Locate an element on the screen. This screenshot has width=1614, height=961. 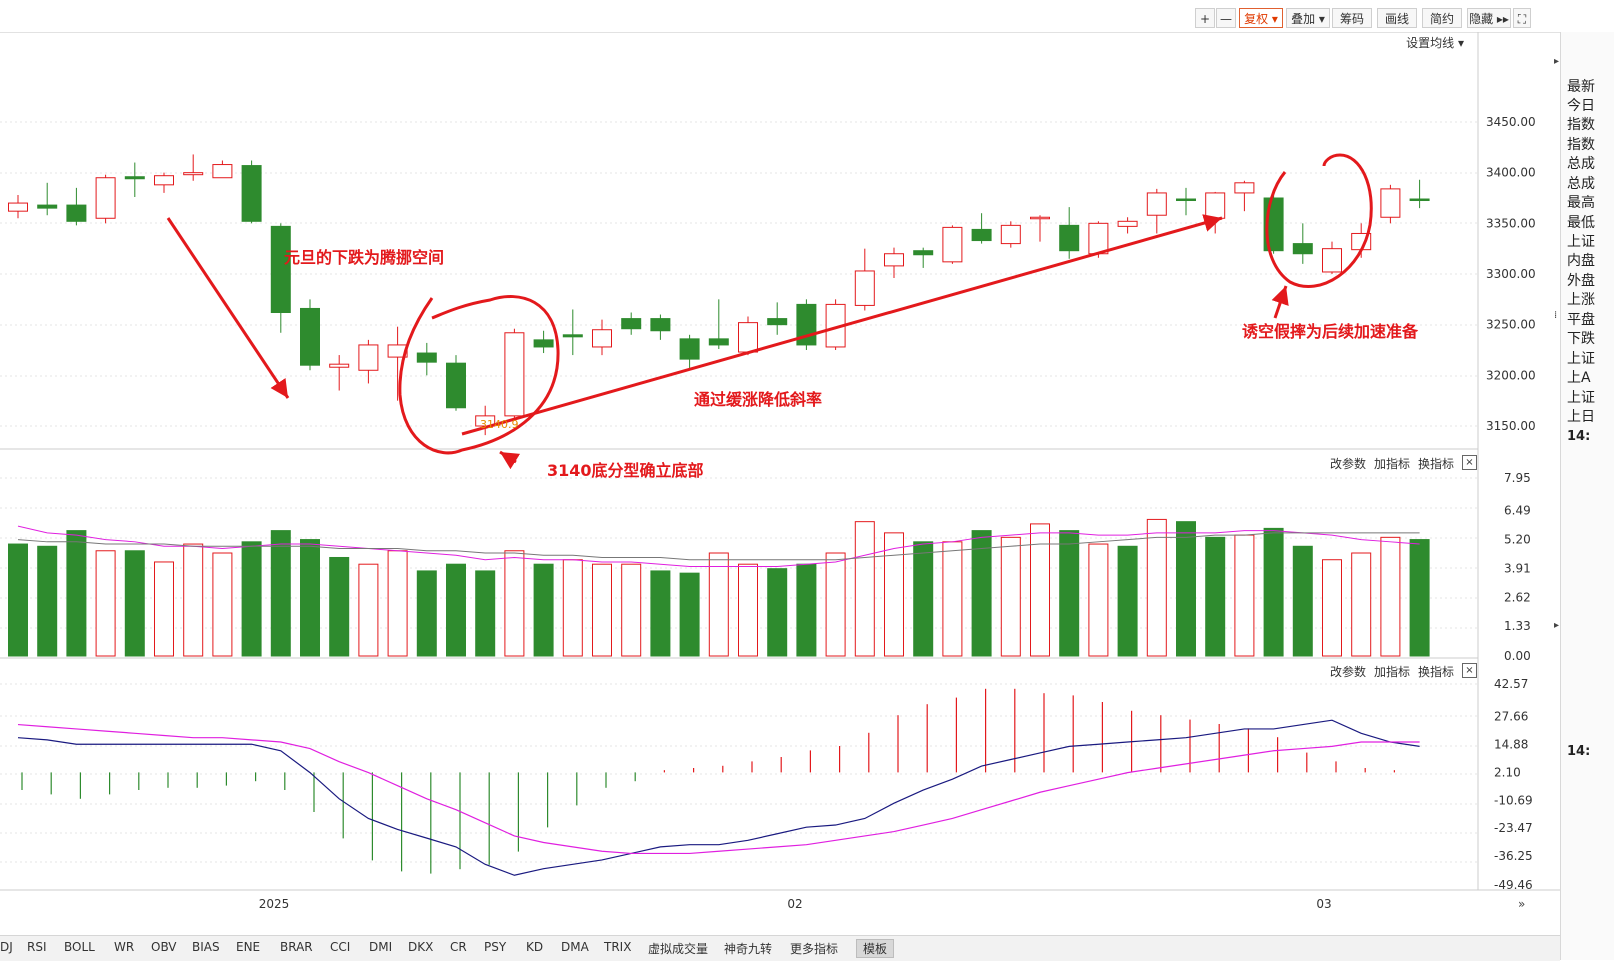
tab-template: 模板 is located at coordinates (875, 948).